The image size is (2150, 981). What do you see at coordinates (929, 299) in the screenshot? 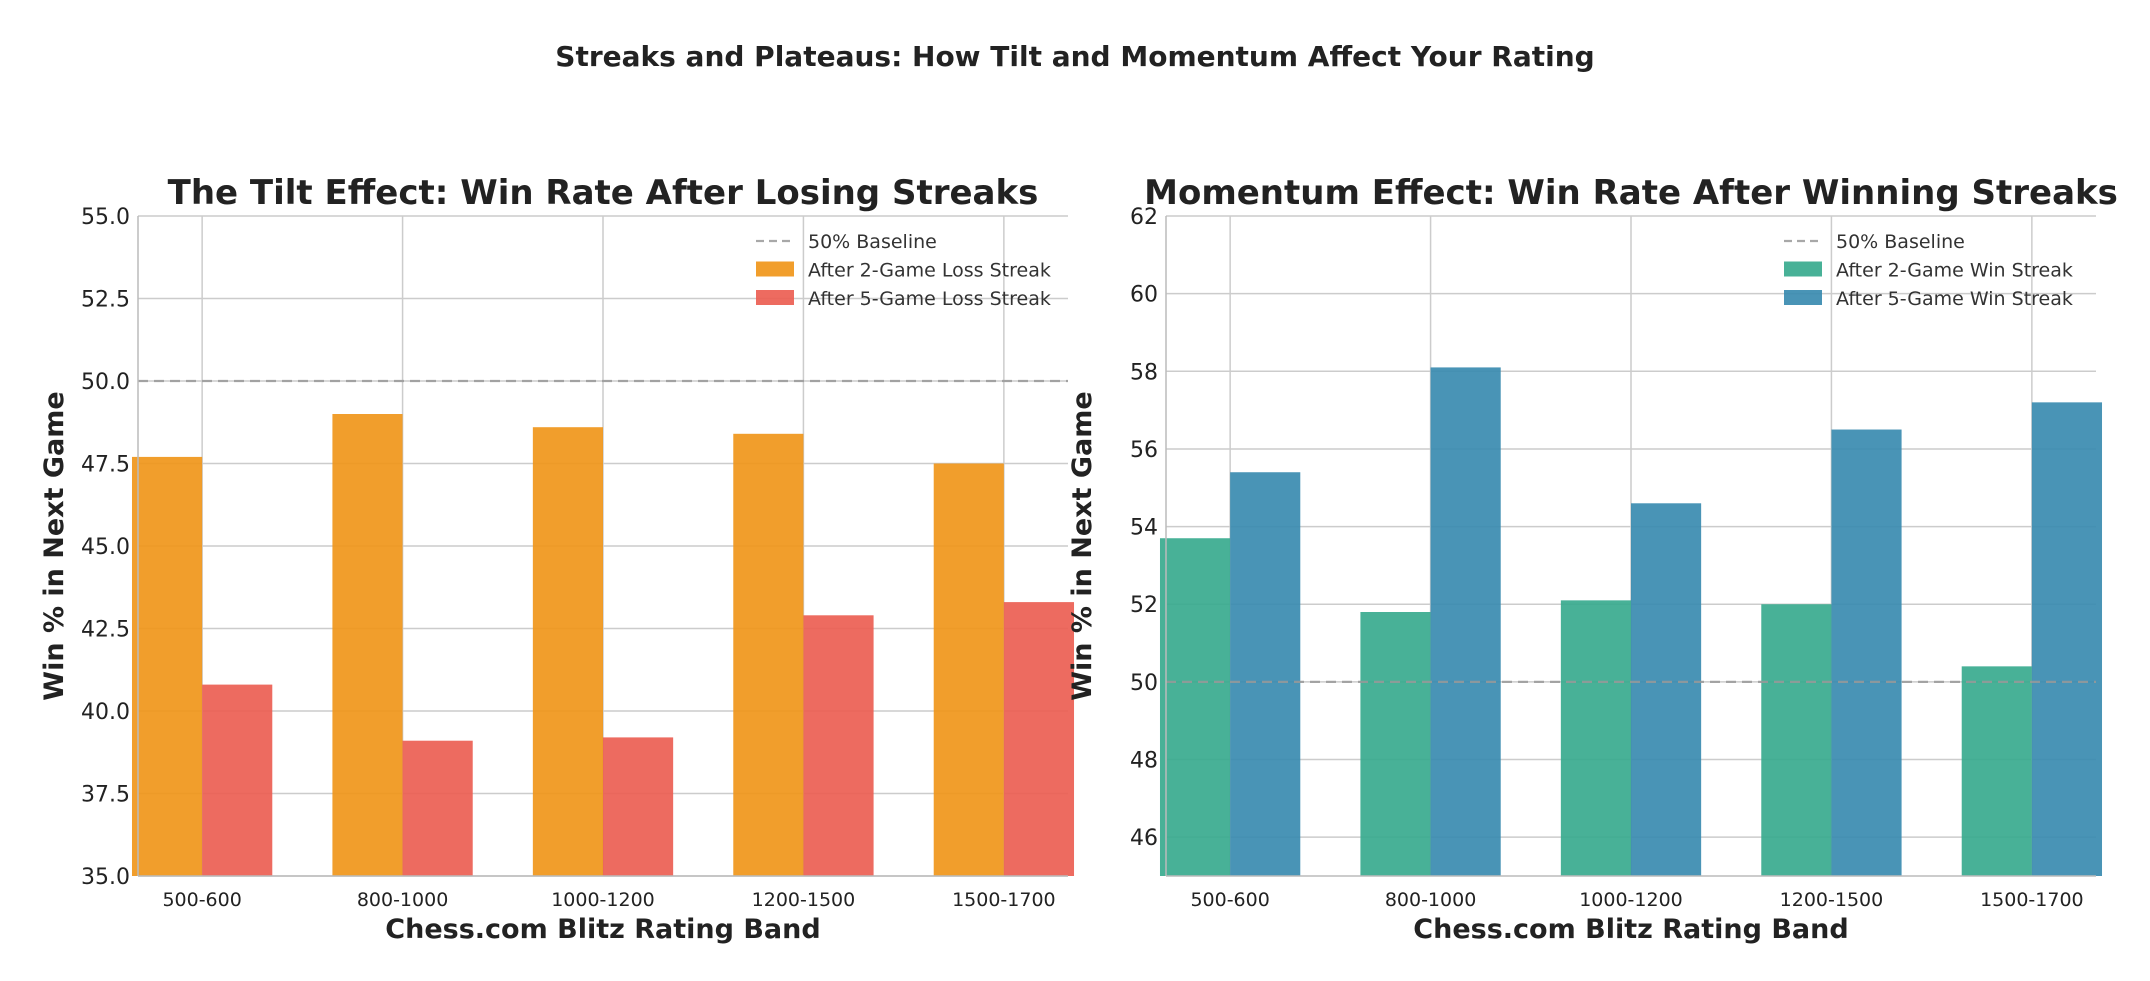
I see `legend-label-series-2: After 5-Game Loss Streak` at bounding box center [929, 299].